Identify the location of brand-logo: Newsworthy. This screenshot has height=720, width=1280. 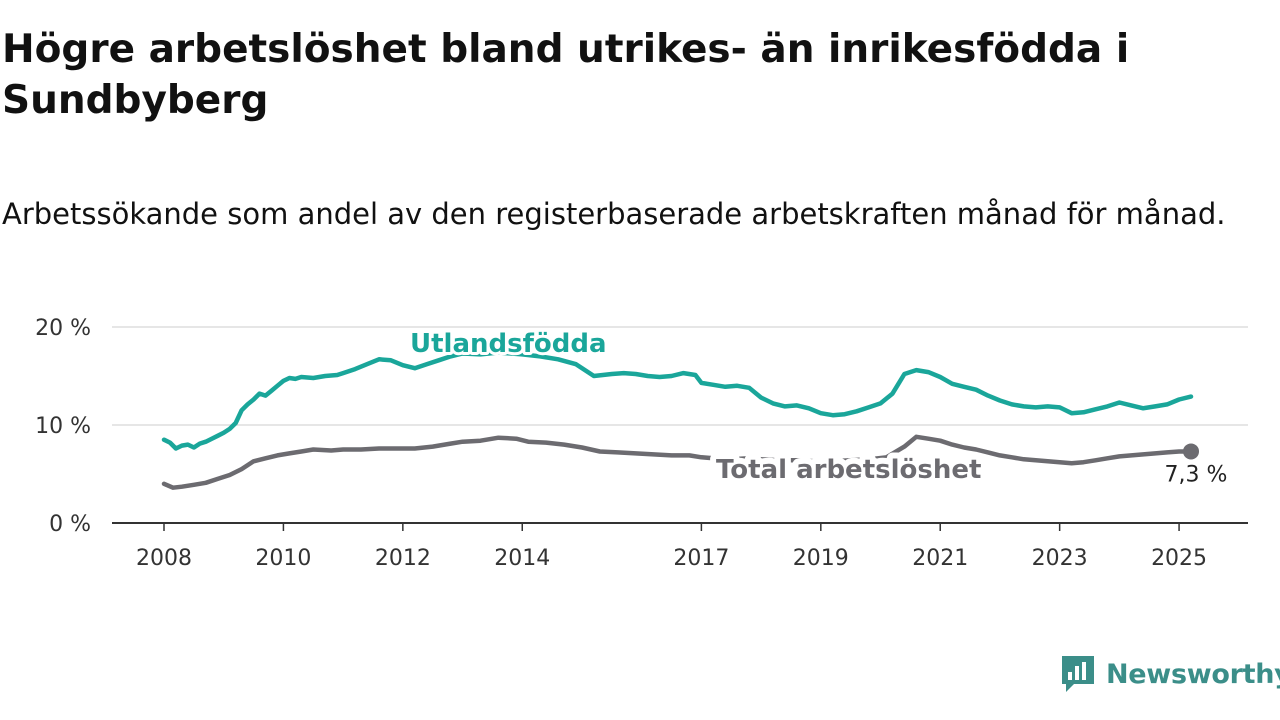
(1170, 674).